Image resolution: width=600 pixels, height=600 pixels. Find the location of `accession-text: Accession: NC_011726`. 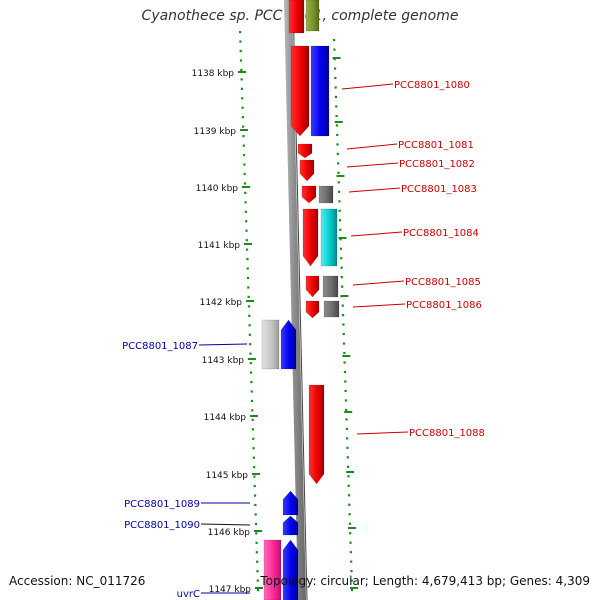

accession-text: Accession: NC_011726 is located at coordinates (77, 581).